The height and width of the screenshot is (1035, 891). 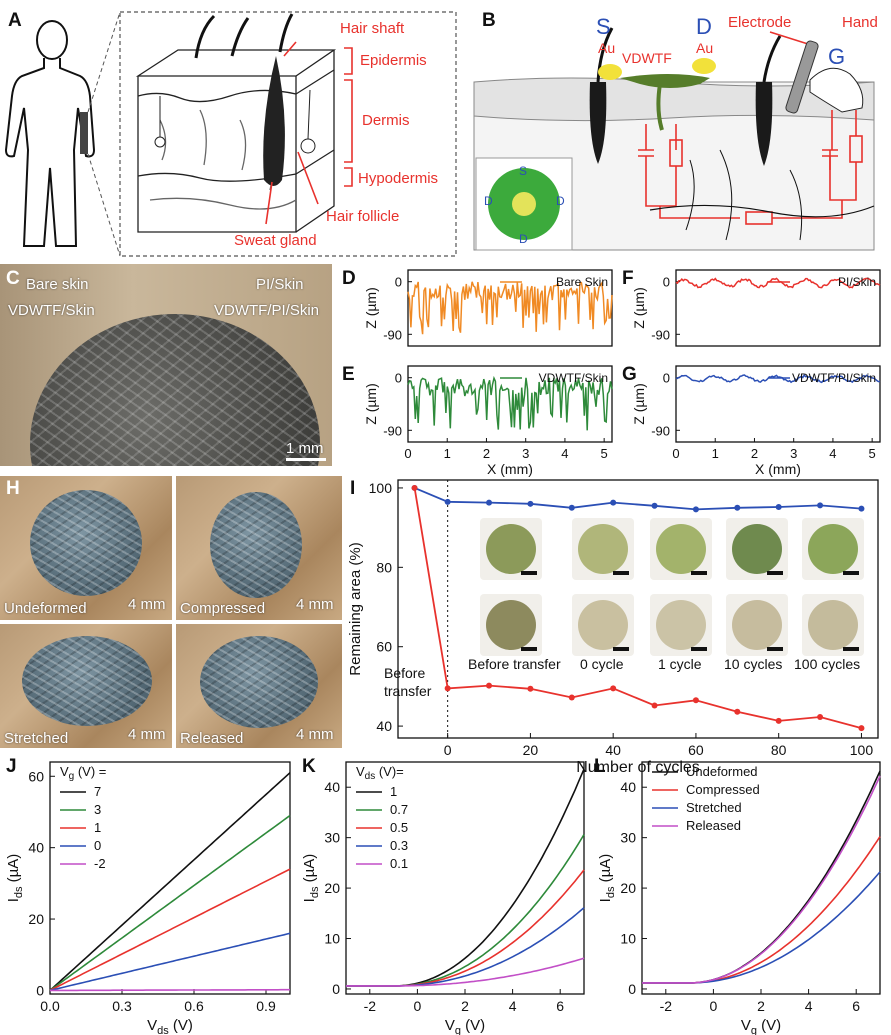 I want to click on xtick-label-L-1: 0, so click(x=714, y=1006).